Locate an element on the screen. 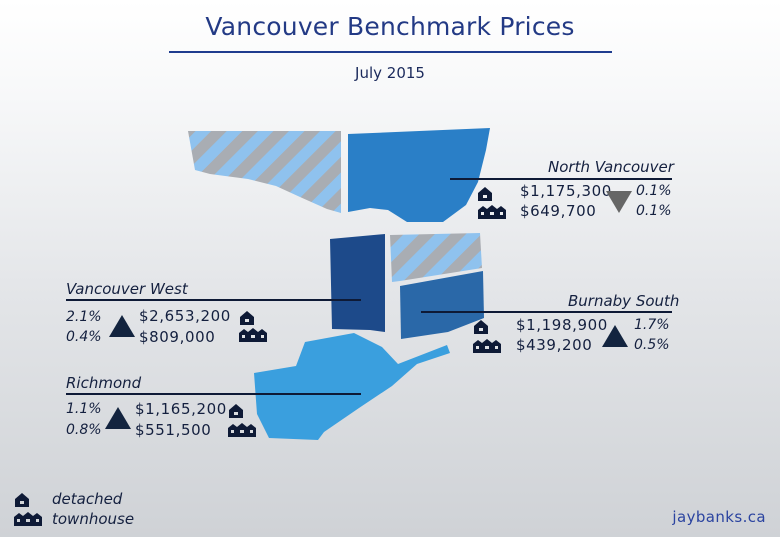 This screenshot has height=537, width=780. north-vancouver-area is located at coordinates (419, 175).